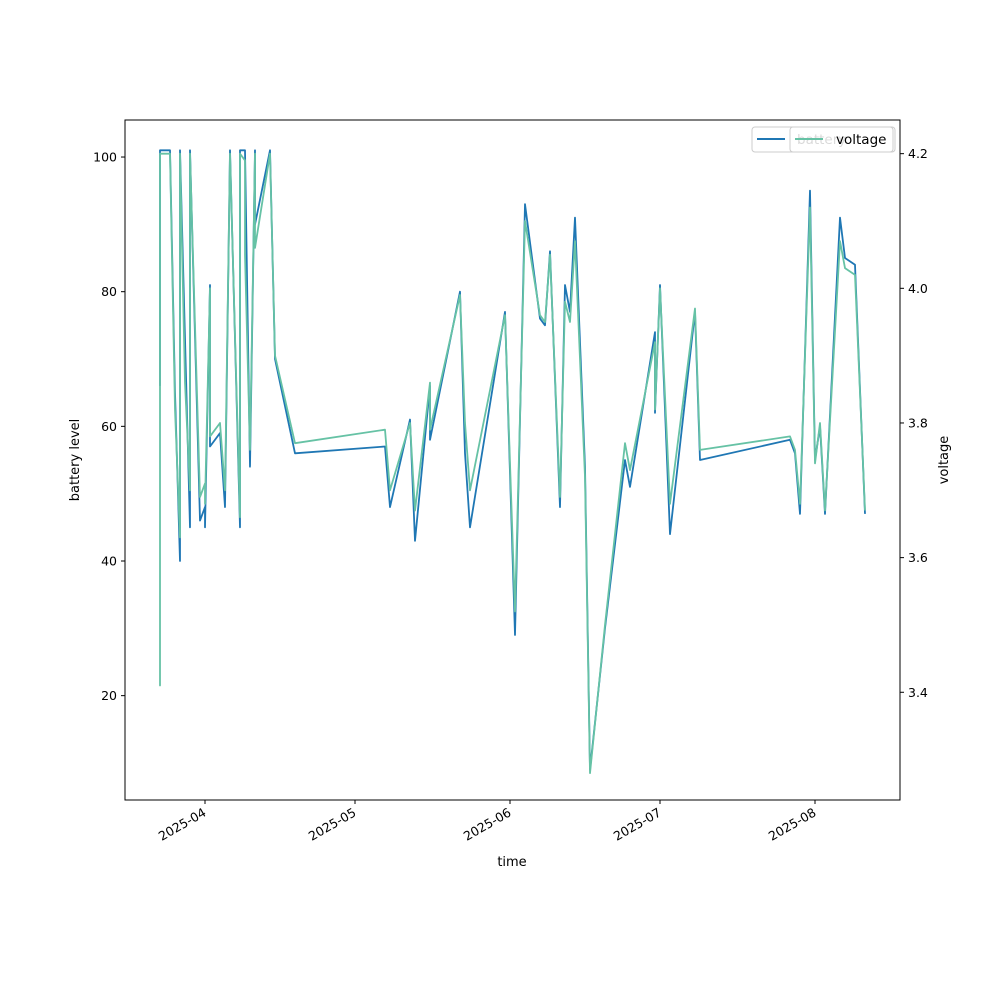 This screenshot has height=1000, width=1000. What do you see at coordinates (918, 422) in the screenshot?
I see `right-y-tick-label: 3.8` at bounding box center [918, 422].